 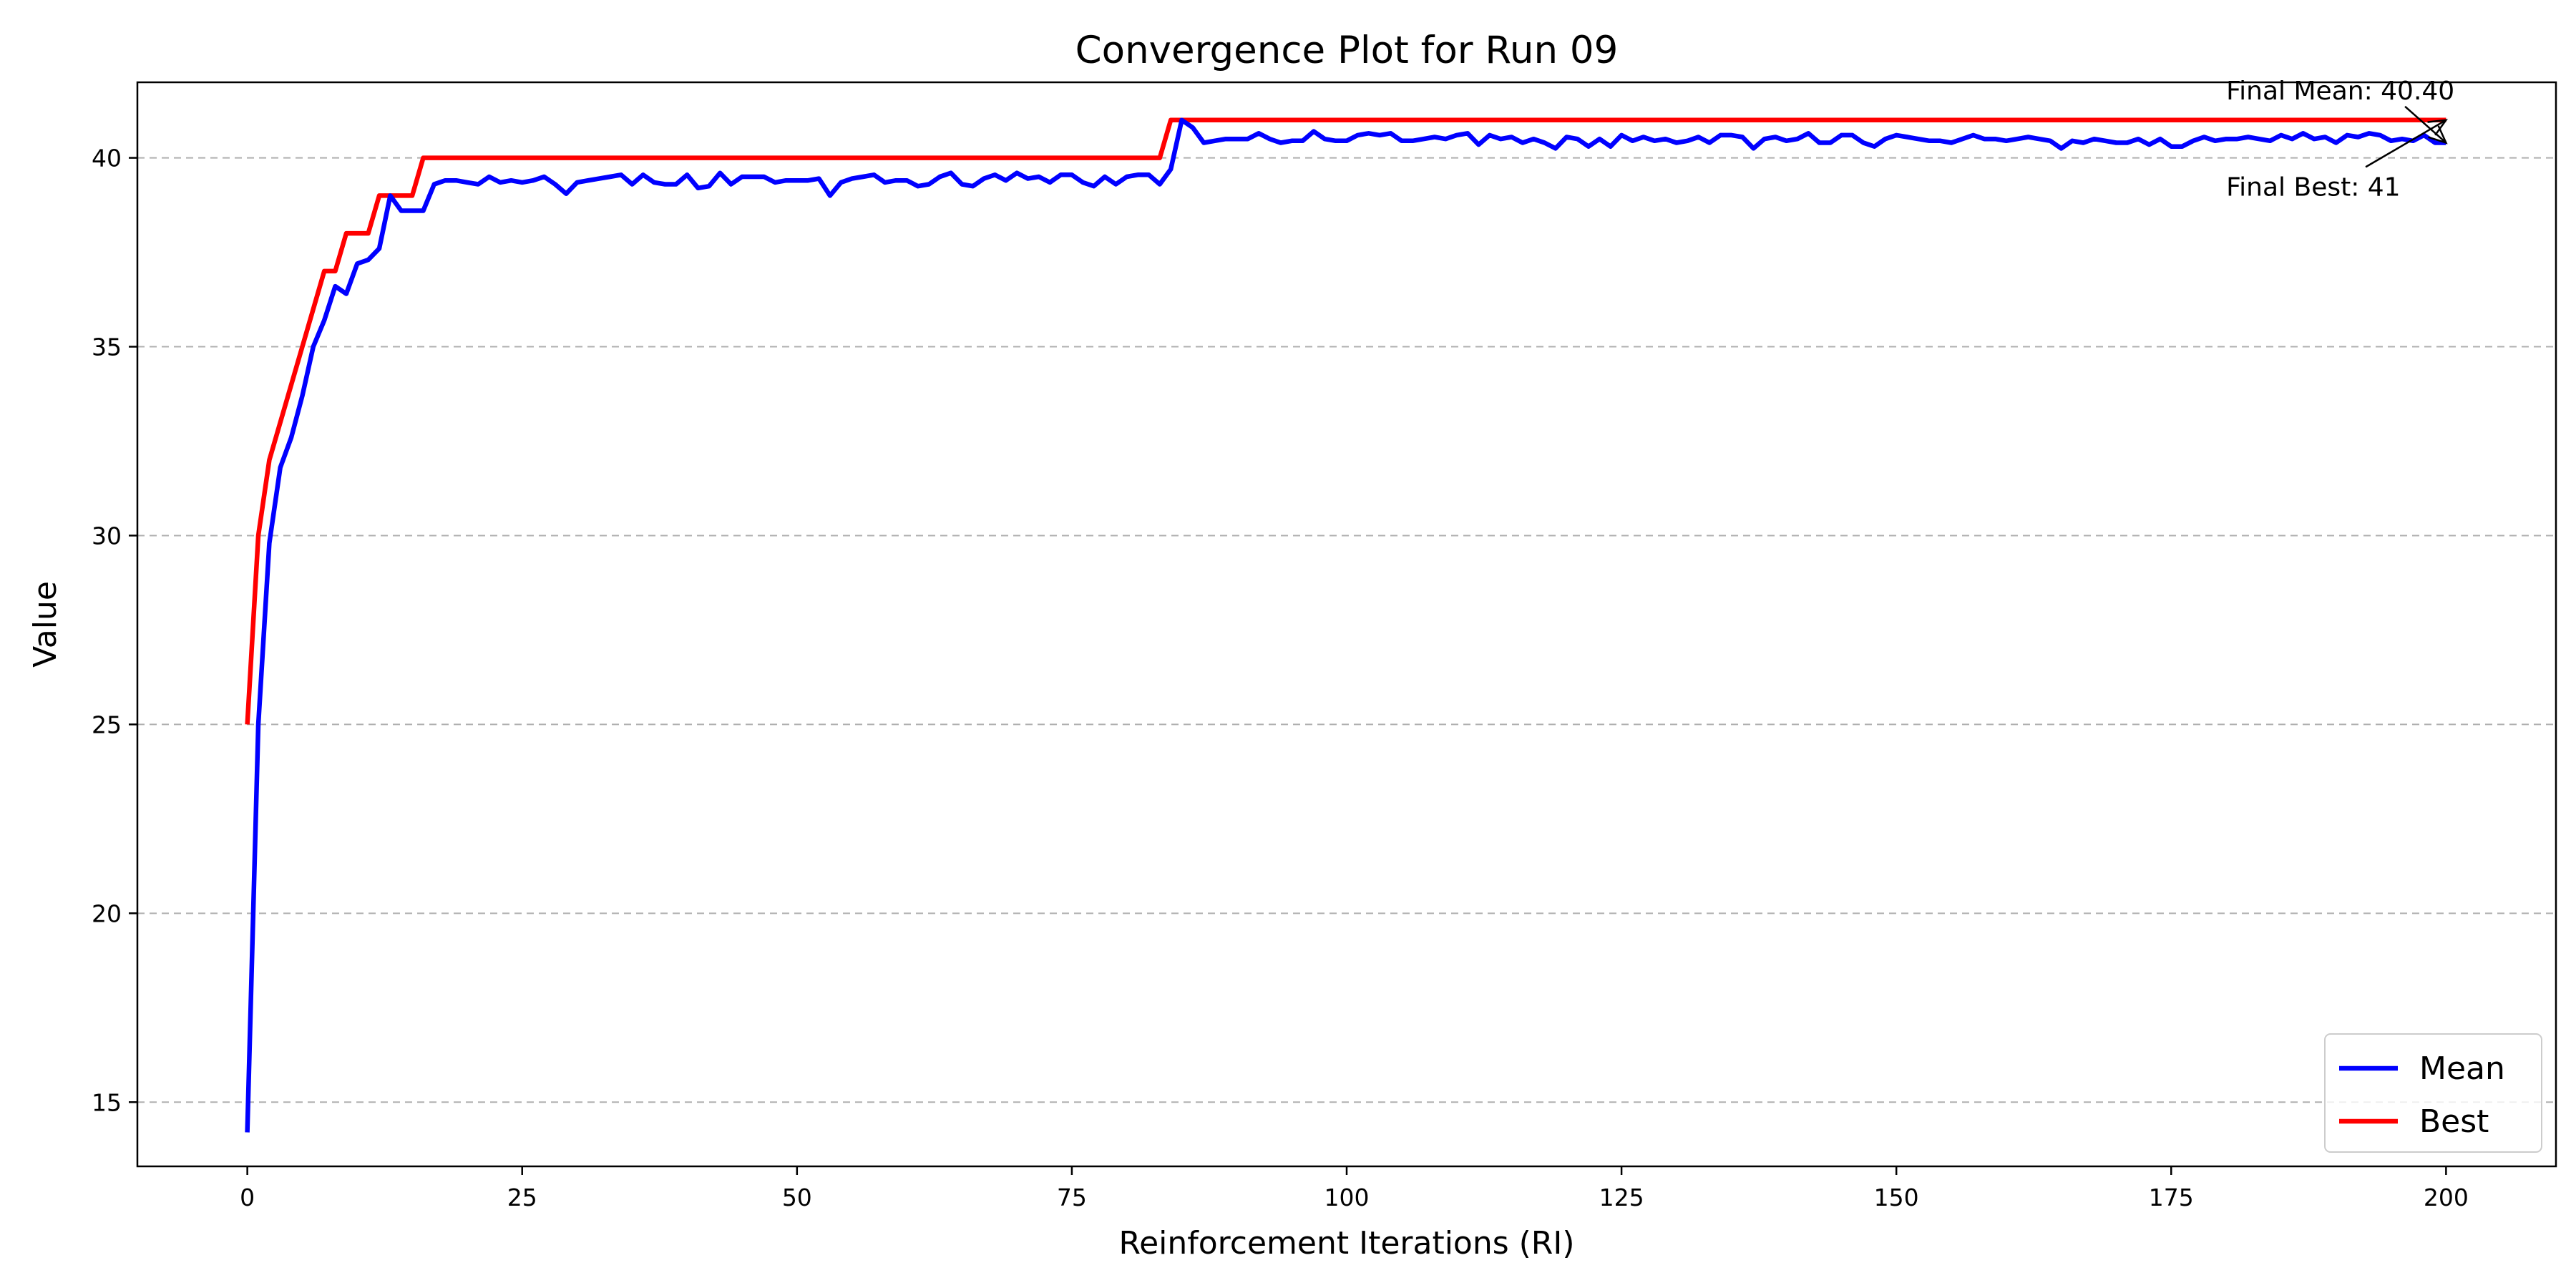 What do you see at coordinates (2454, 1121) in the screenshot?
I see `legend-label-best: Best` at bounding box center [2454, 1121].